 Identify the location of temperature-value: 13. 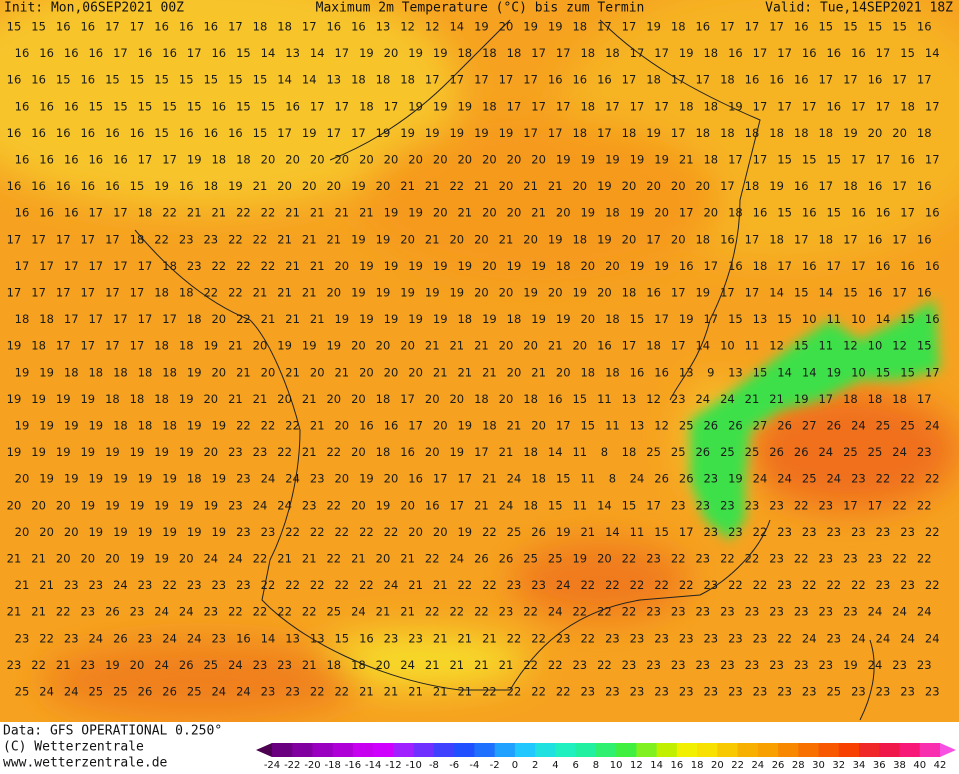
(292, 53).